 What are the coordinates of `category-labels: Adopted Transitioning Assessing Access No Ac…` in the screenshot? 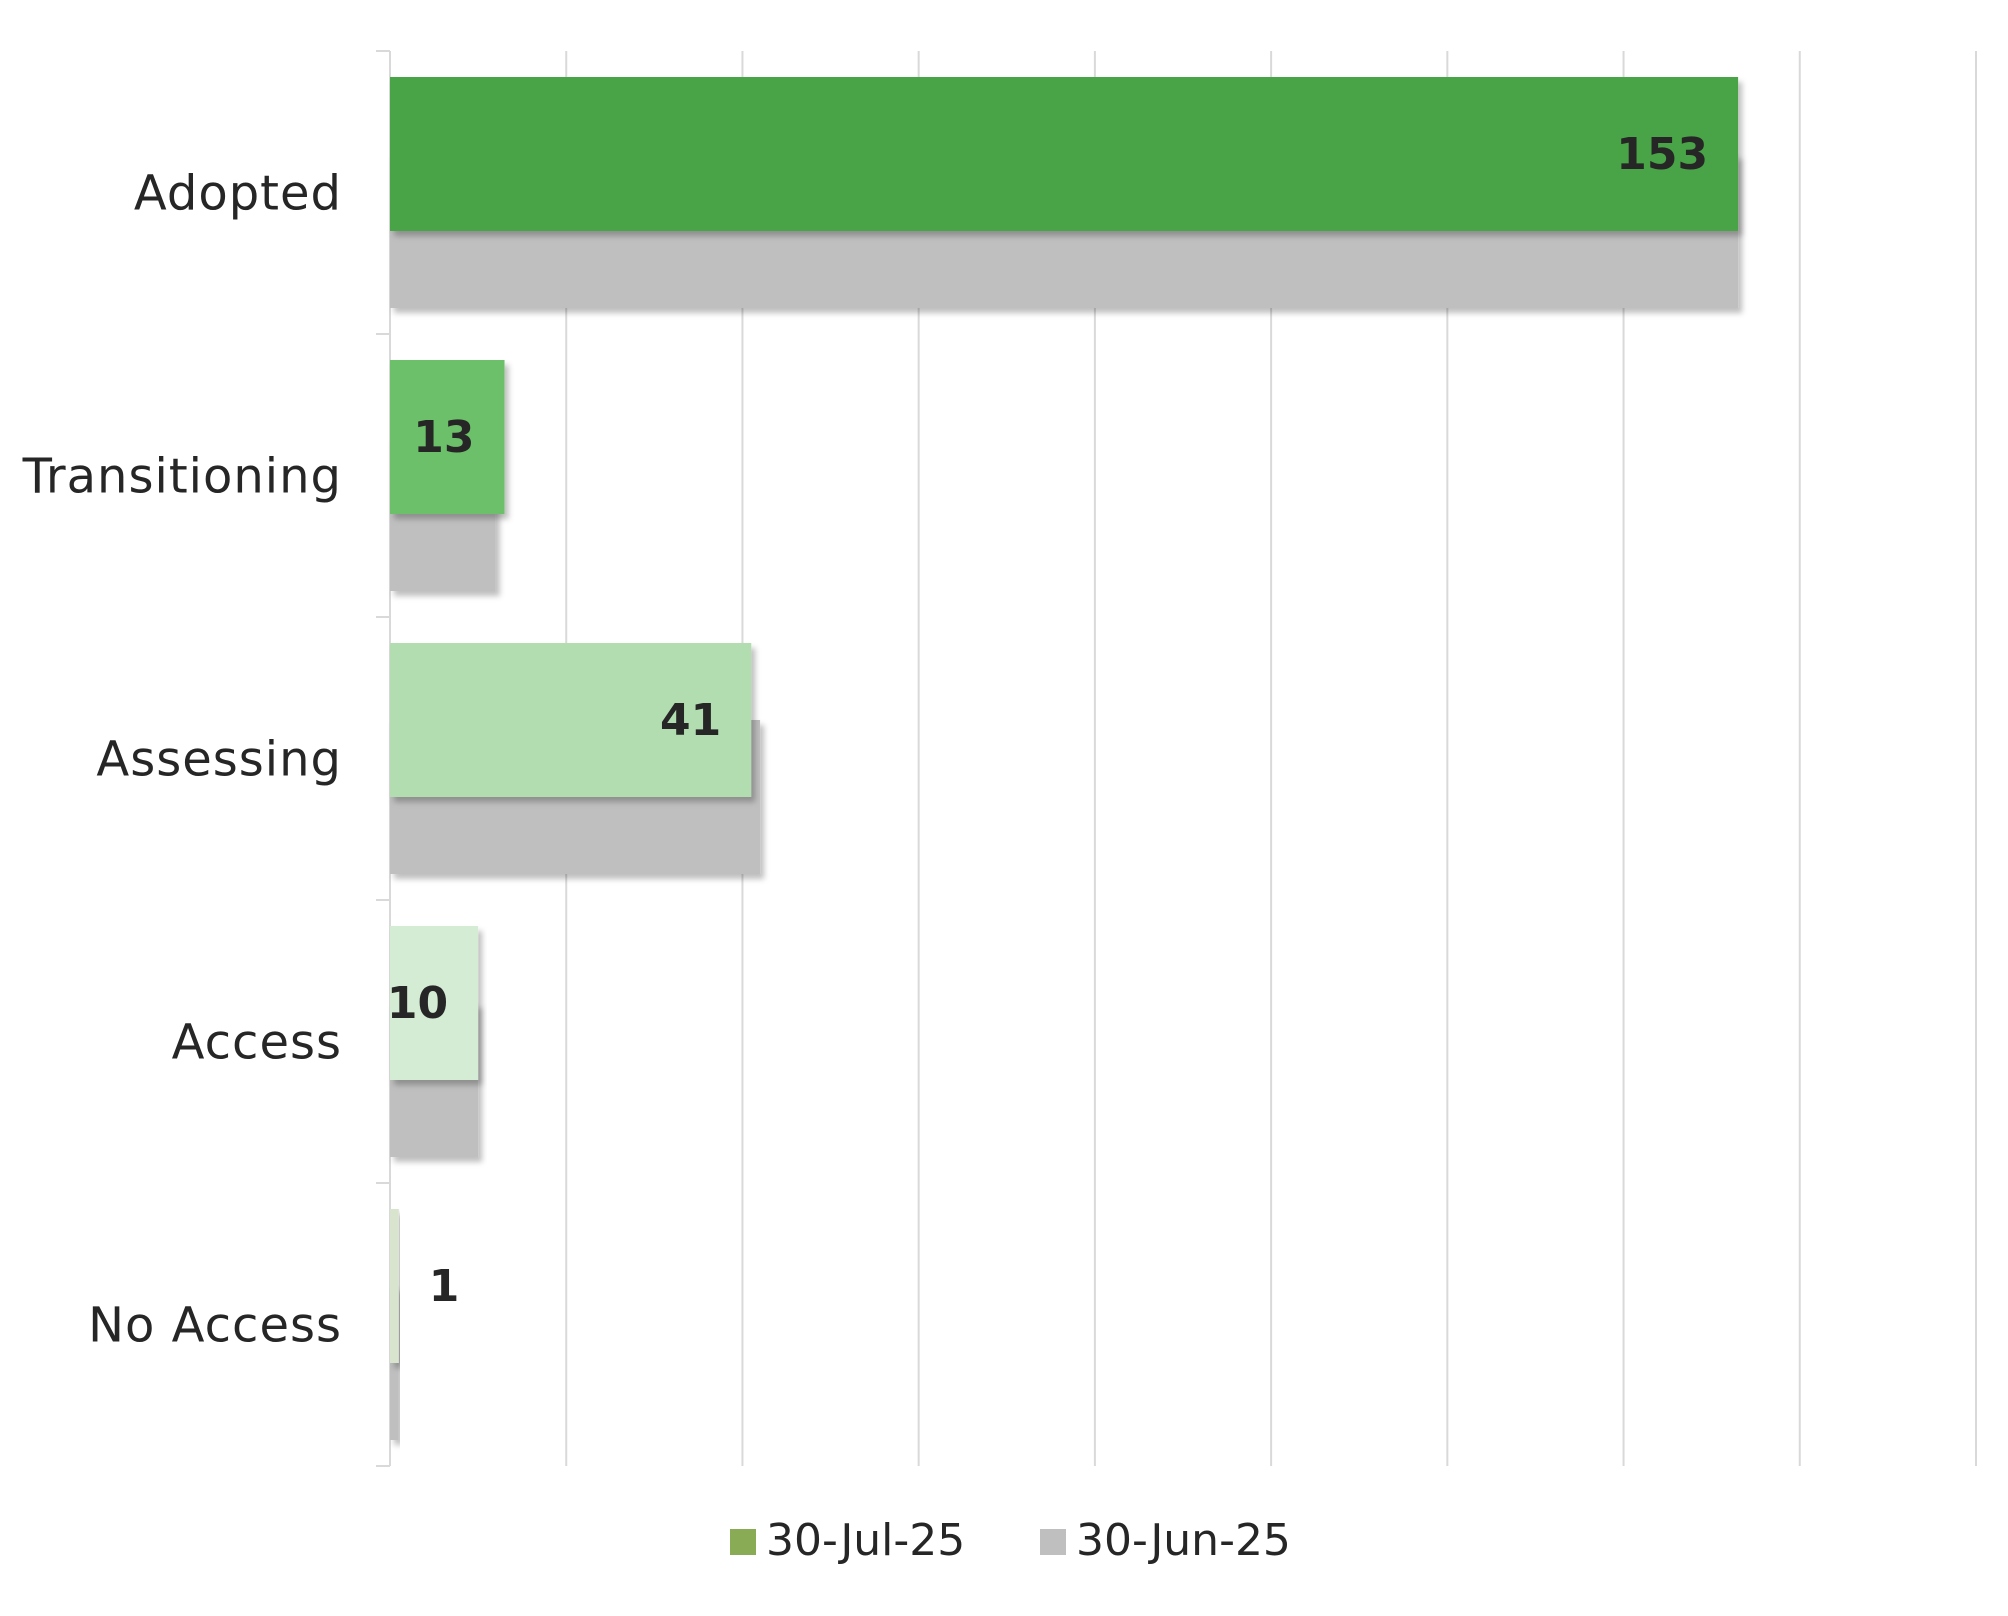 It's located at (182, 760).